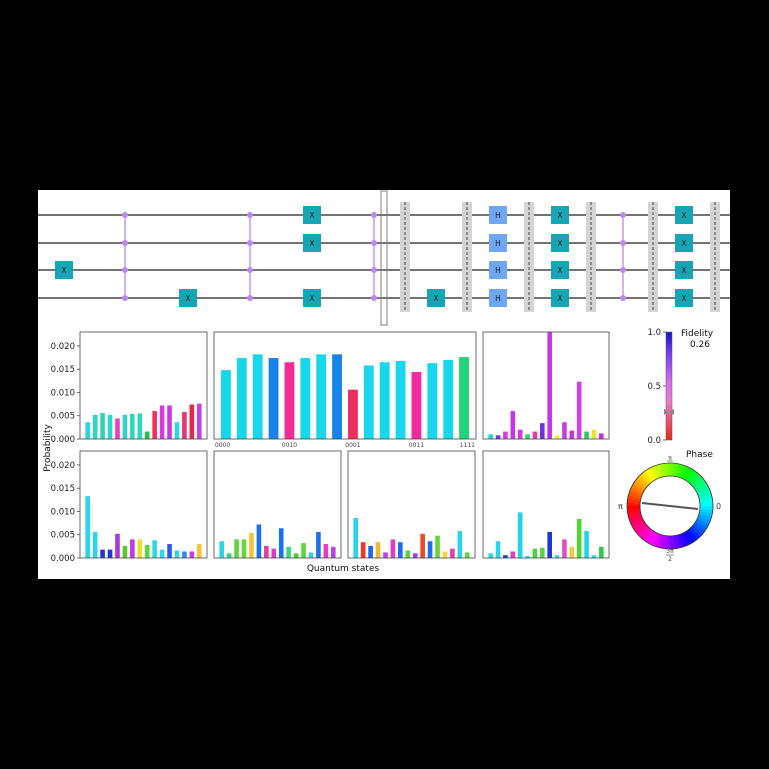 The height and width of the screenshot is (769, 769). Describe the element at coordinates (670, 458) in the screenshot. I see `phase-pi-half-num: π` at that location.